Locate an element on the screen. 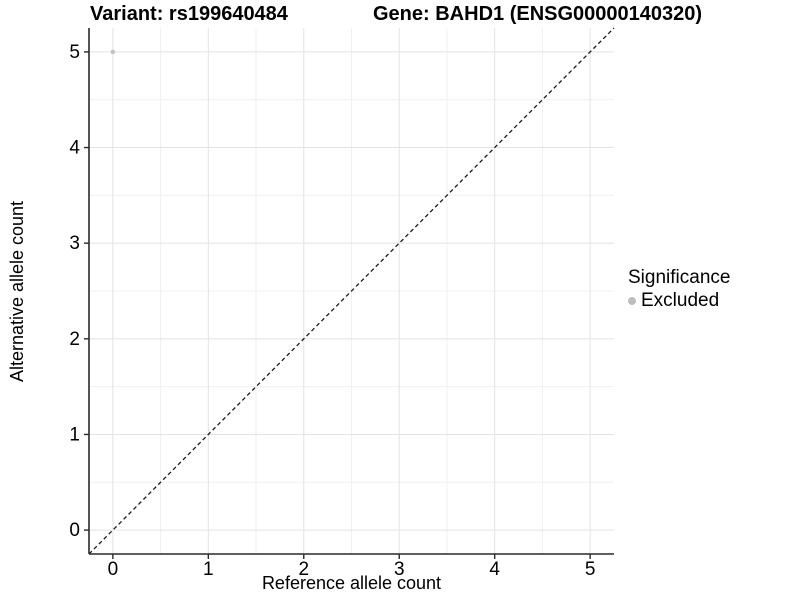 This screenshot has width=800, height=600. x-tick-label: 4 is located at coordinates (494, 569).